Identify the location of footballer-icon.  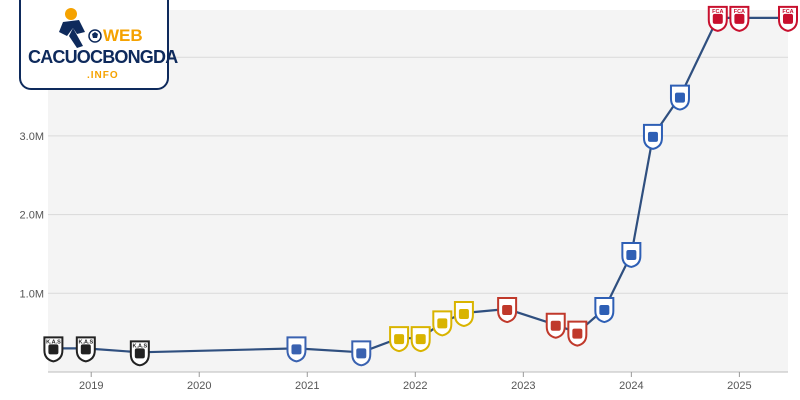
(80, 28).